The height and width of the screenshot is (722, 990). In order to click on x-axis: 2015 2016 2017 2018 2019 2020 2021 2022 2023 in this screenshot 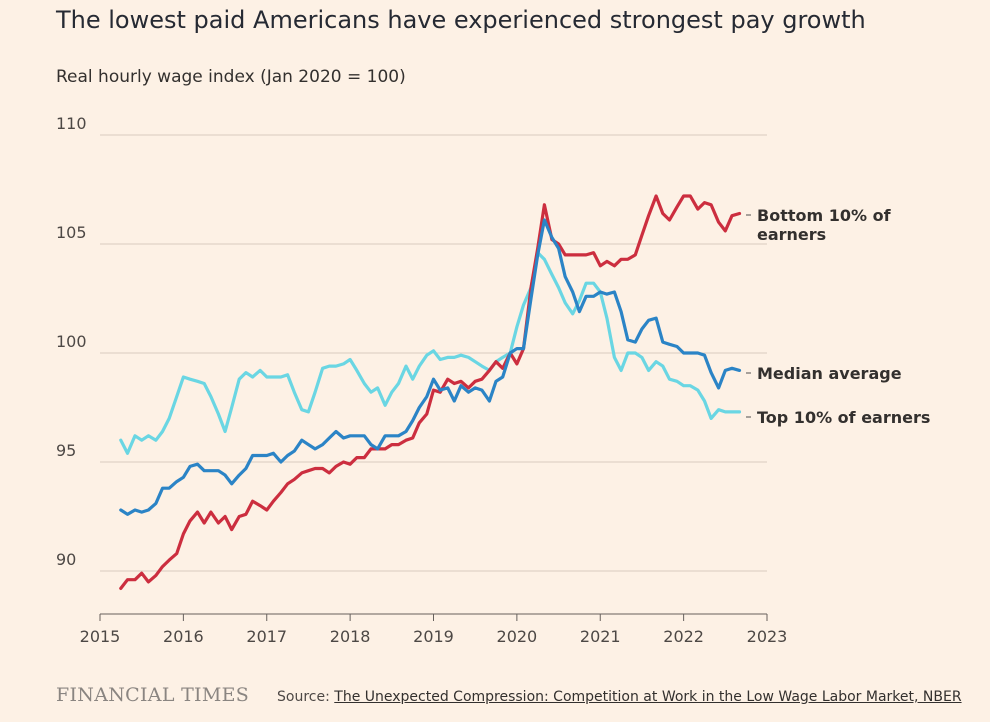, I will do `click(434, 629)`.